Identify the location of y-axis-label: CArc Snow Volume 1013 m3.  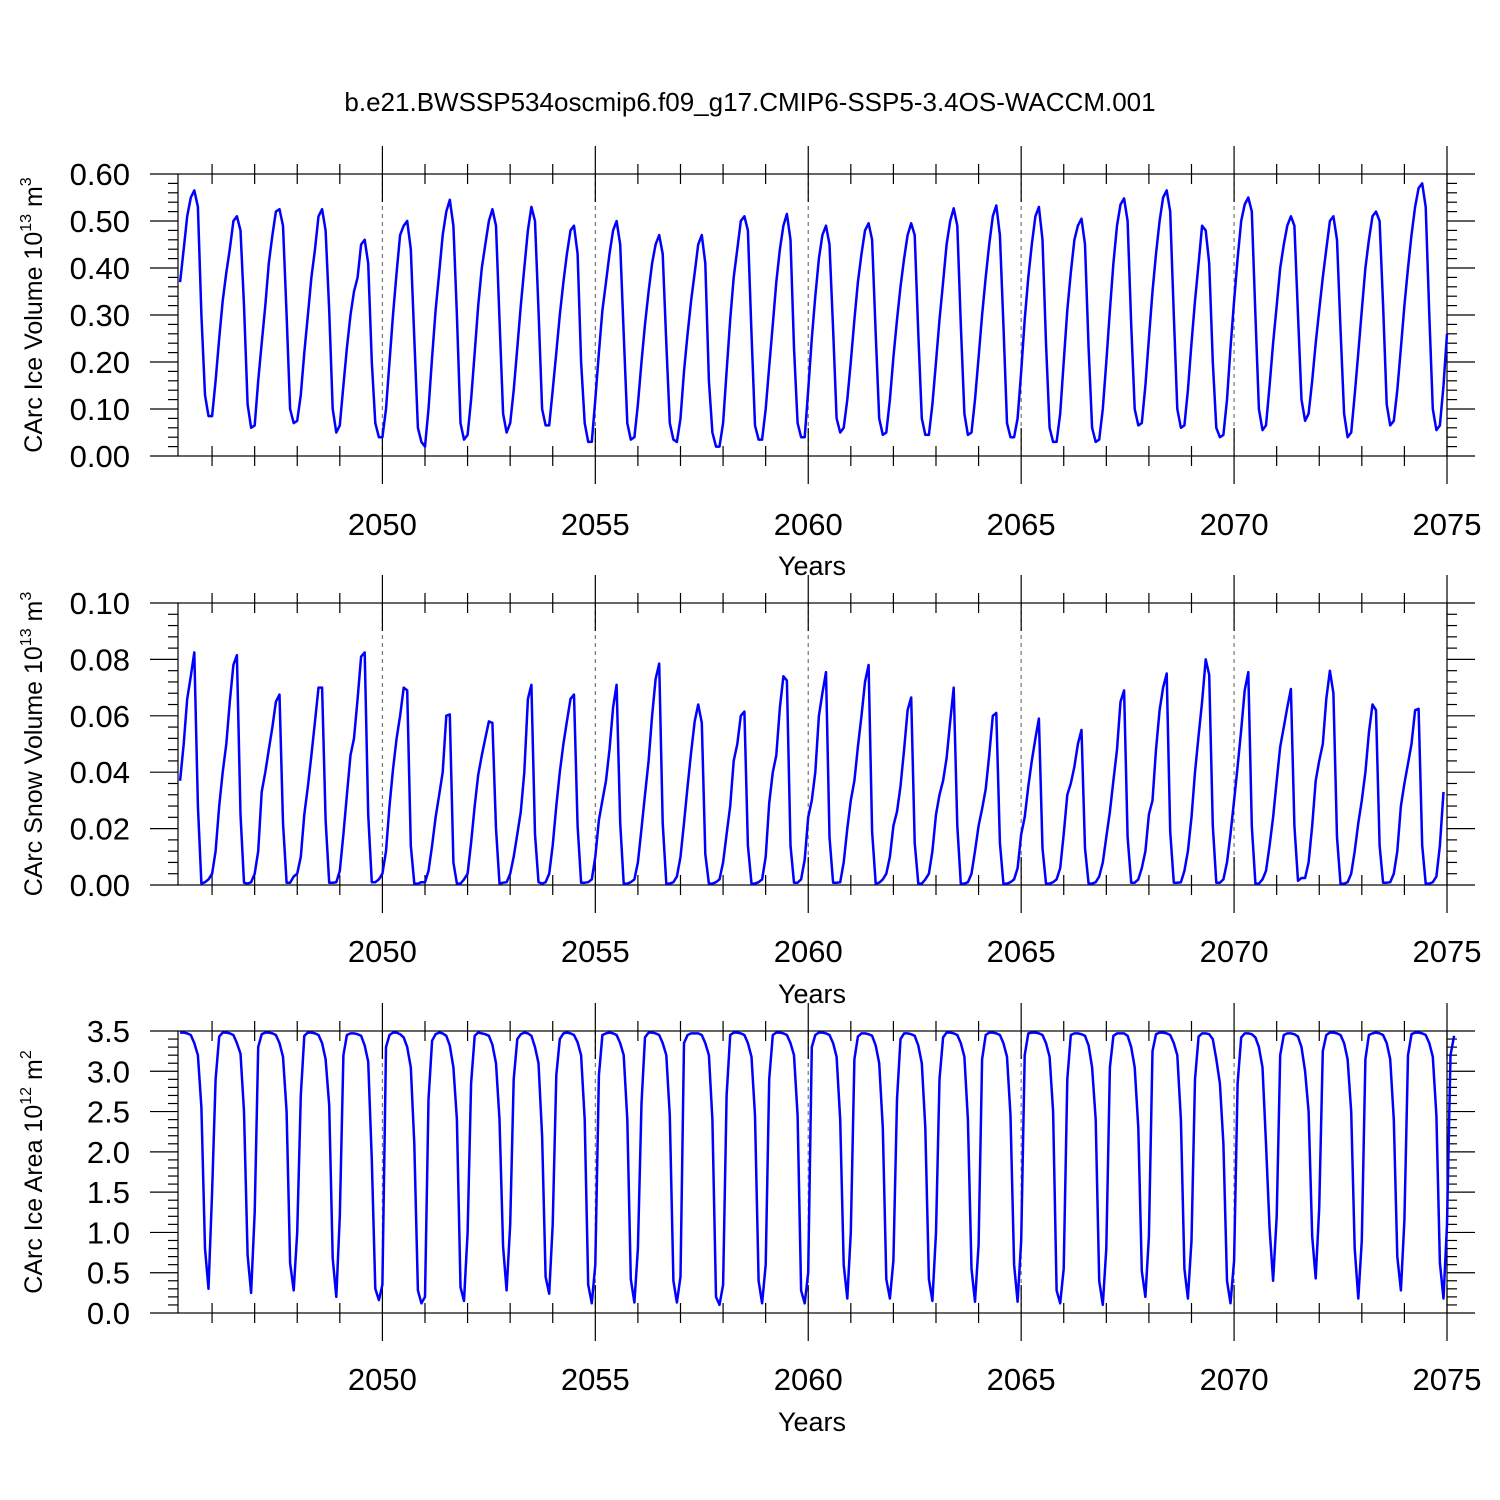
(33, 744).